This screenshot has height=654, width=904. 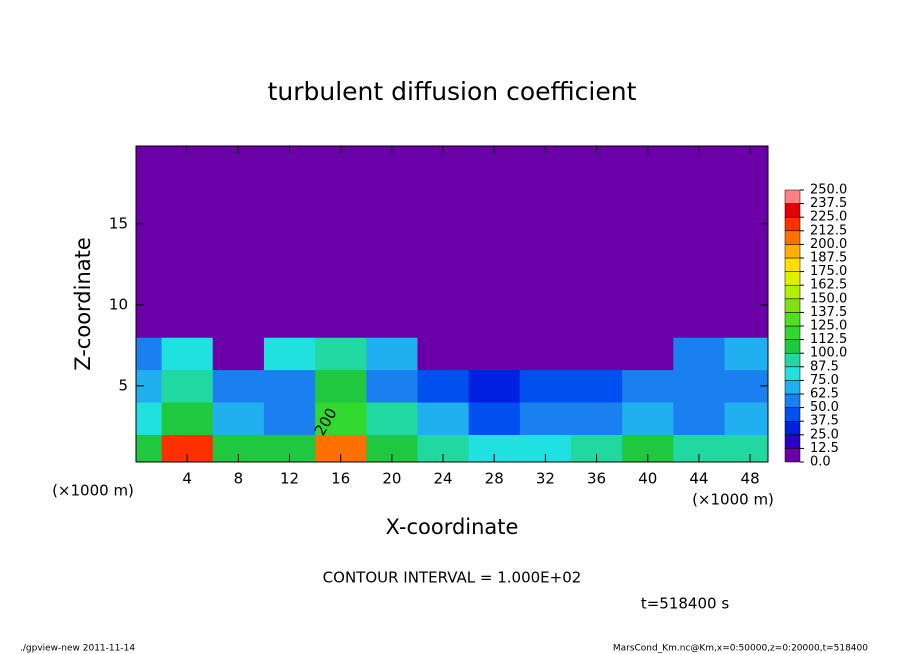 I want to click on colorbar-label: 112.5, so click(x=828, y=339).